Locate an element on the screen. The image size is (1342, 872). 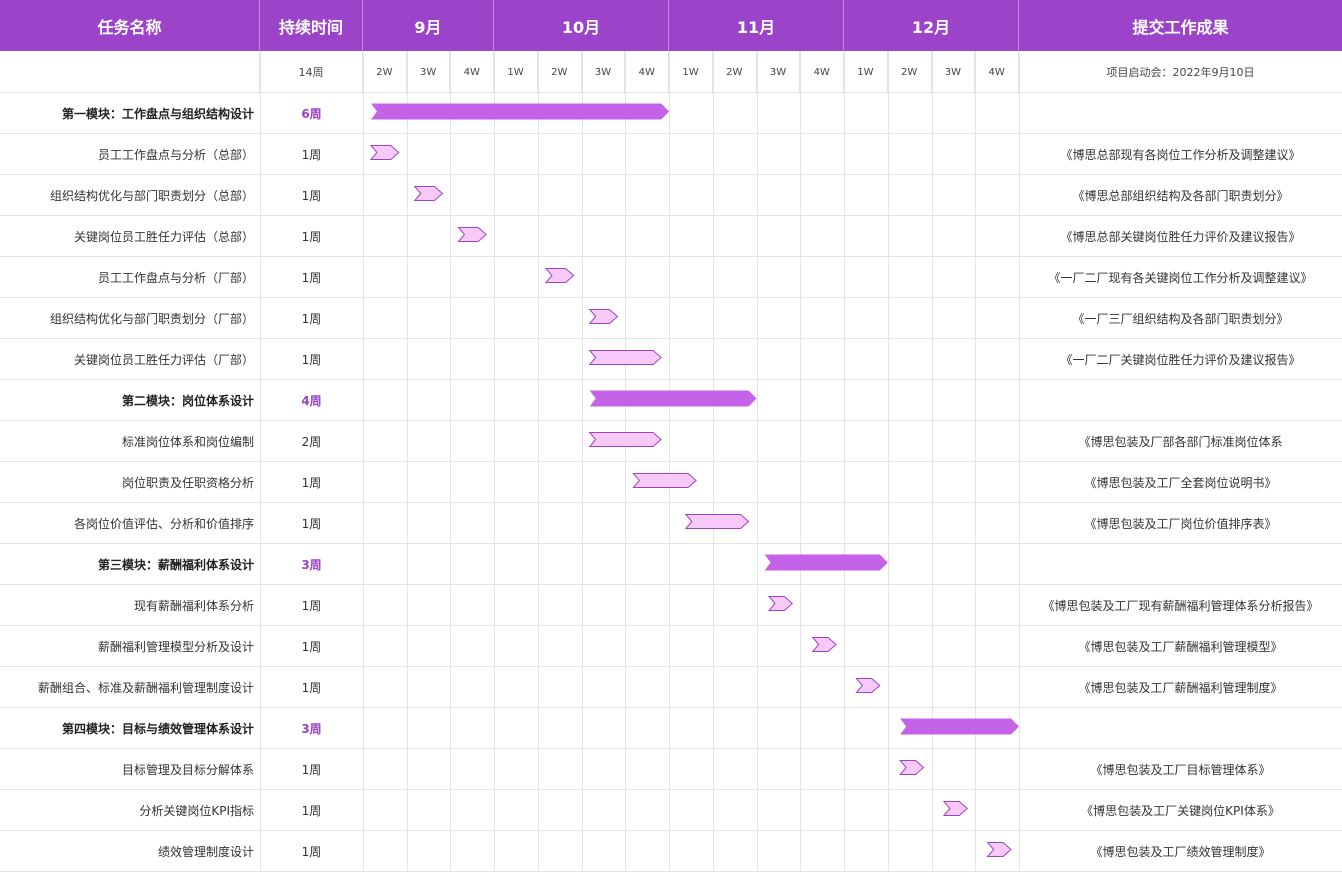
subheader-blank is located at coordinates (130, 72).